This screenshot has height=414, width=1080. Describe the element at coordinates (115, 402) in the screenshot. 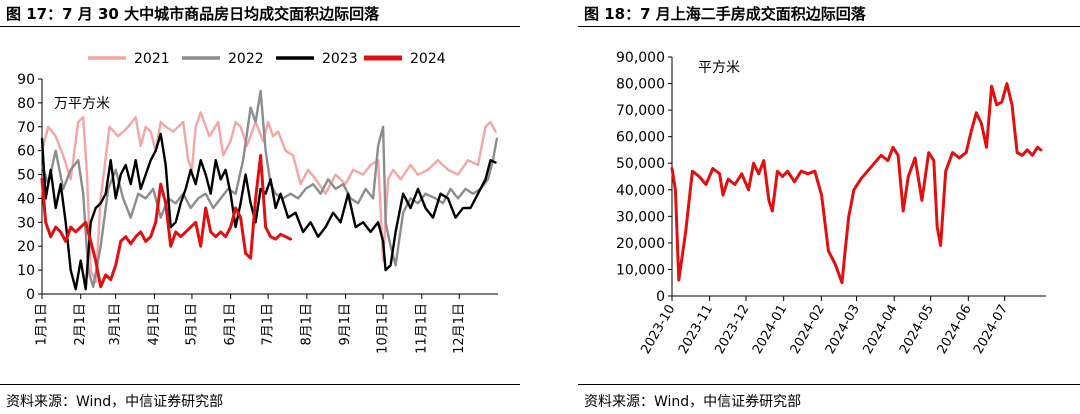

I see `left-source: 资料来源：Wind，中信证券研究部` at that location.